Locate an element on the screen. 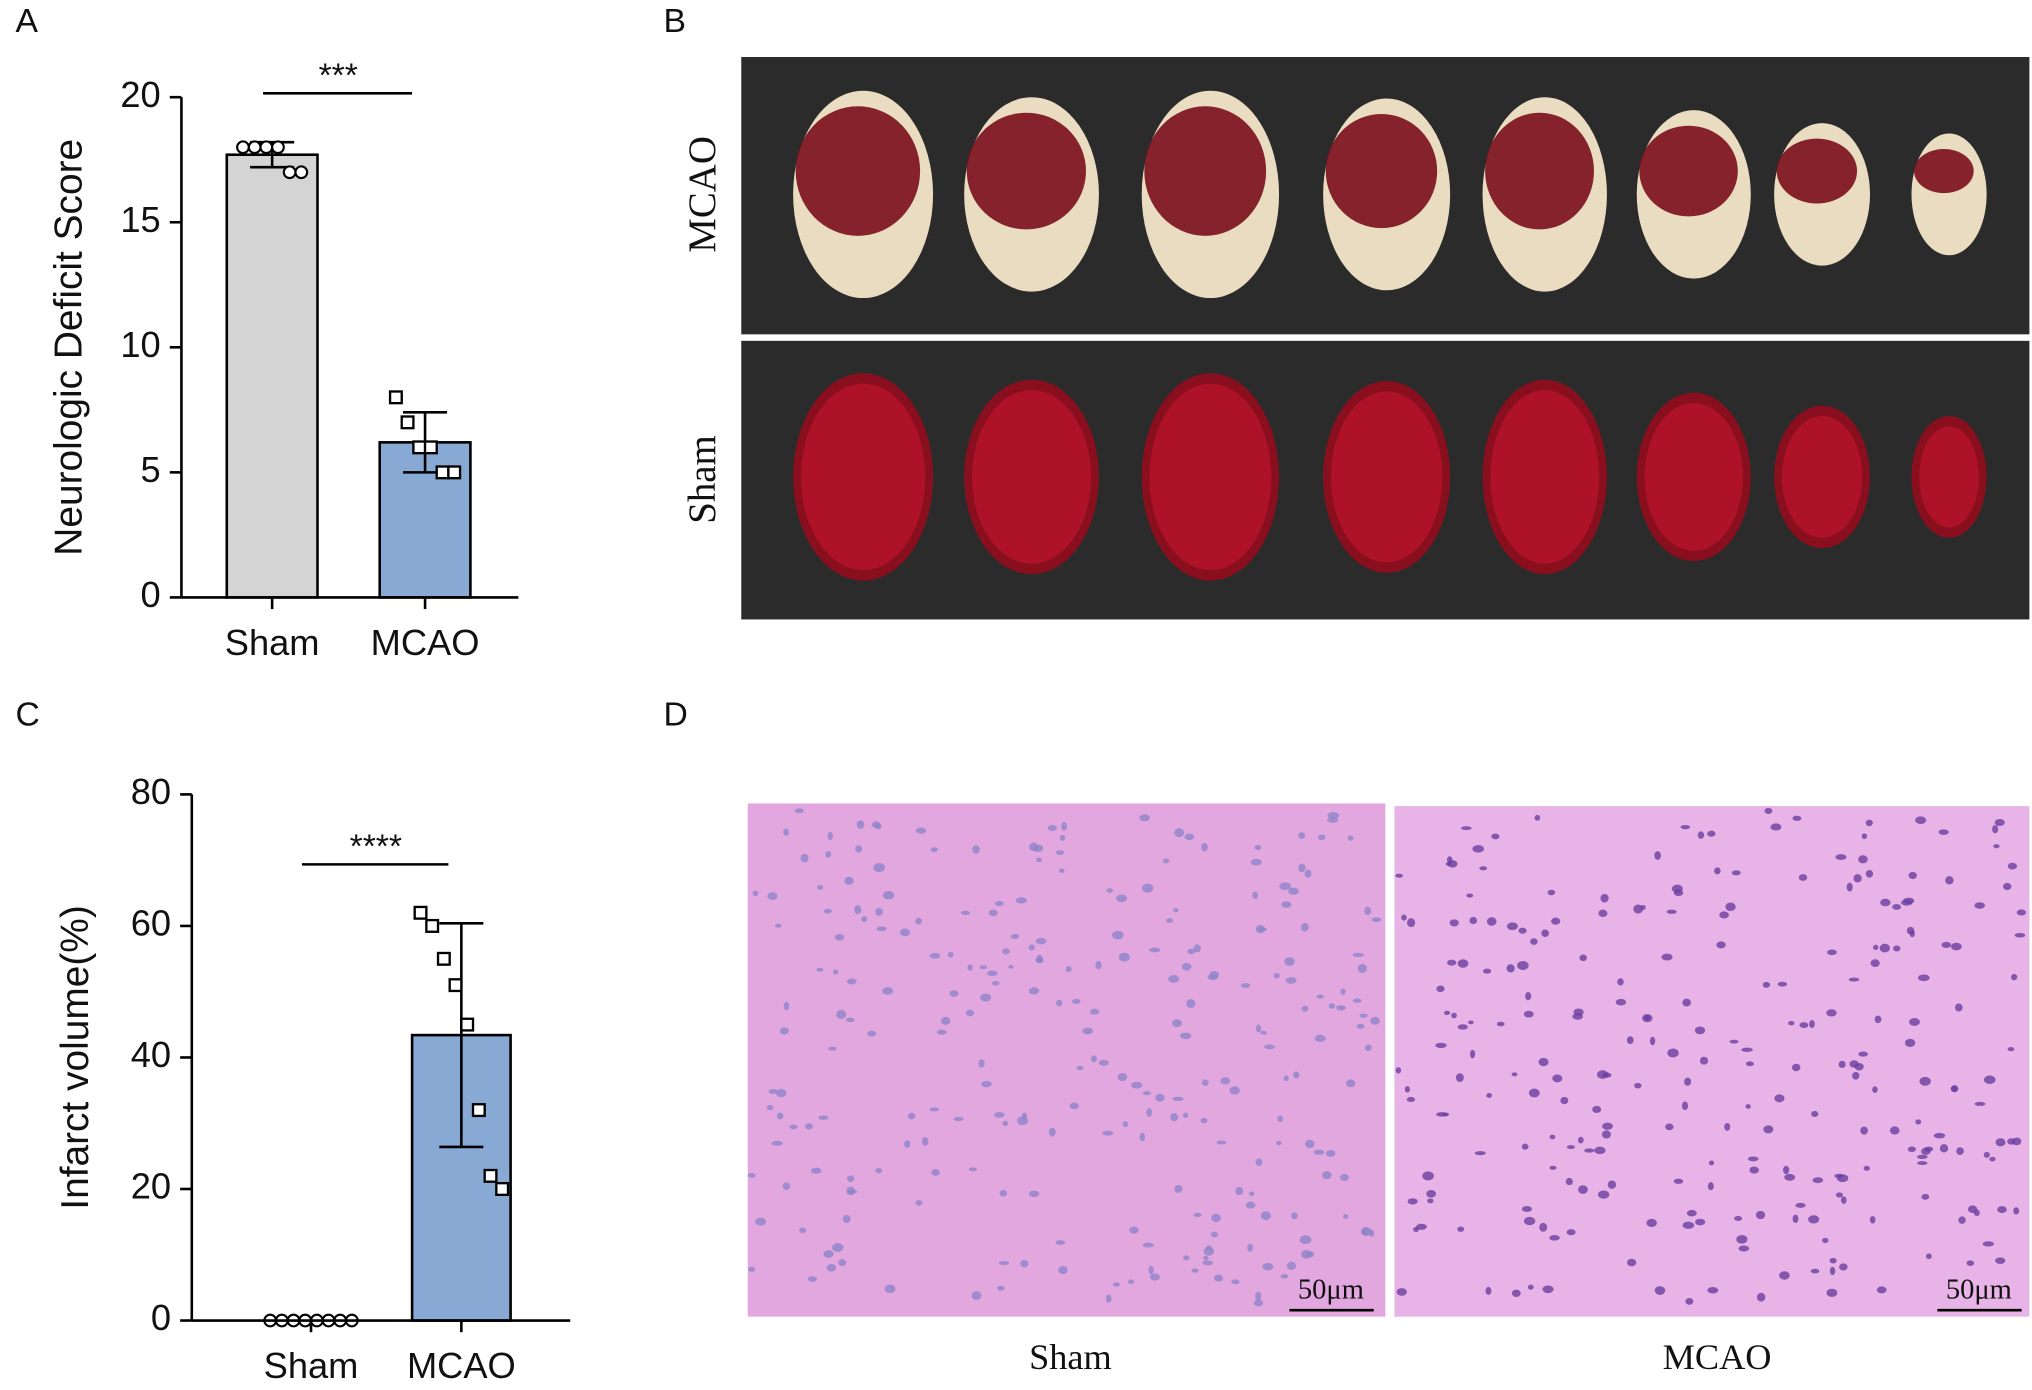 Image resolution: width=2032 pixels, height=1390 pixels. y-axis-label: Infarct volume(%) is located at coordinates (75, 1057).